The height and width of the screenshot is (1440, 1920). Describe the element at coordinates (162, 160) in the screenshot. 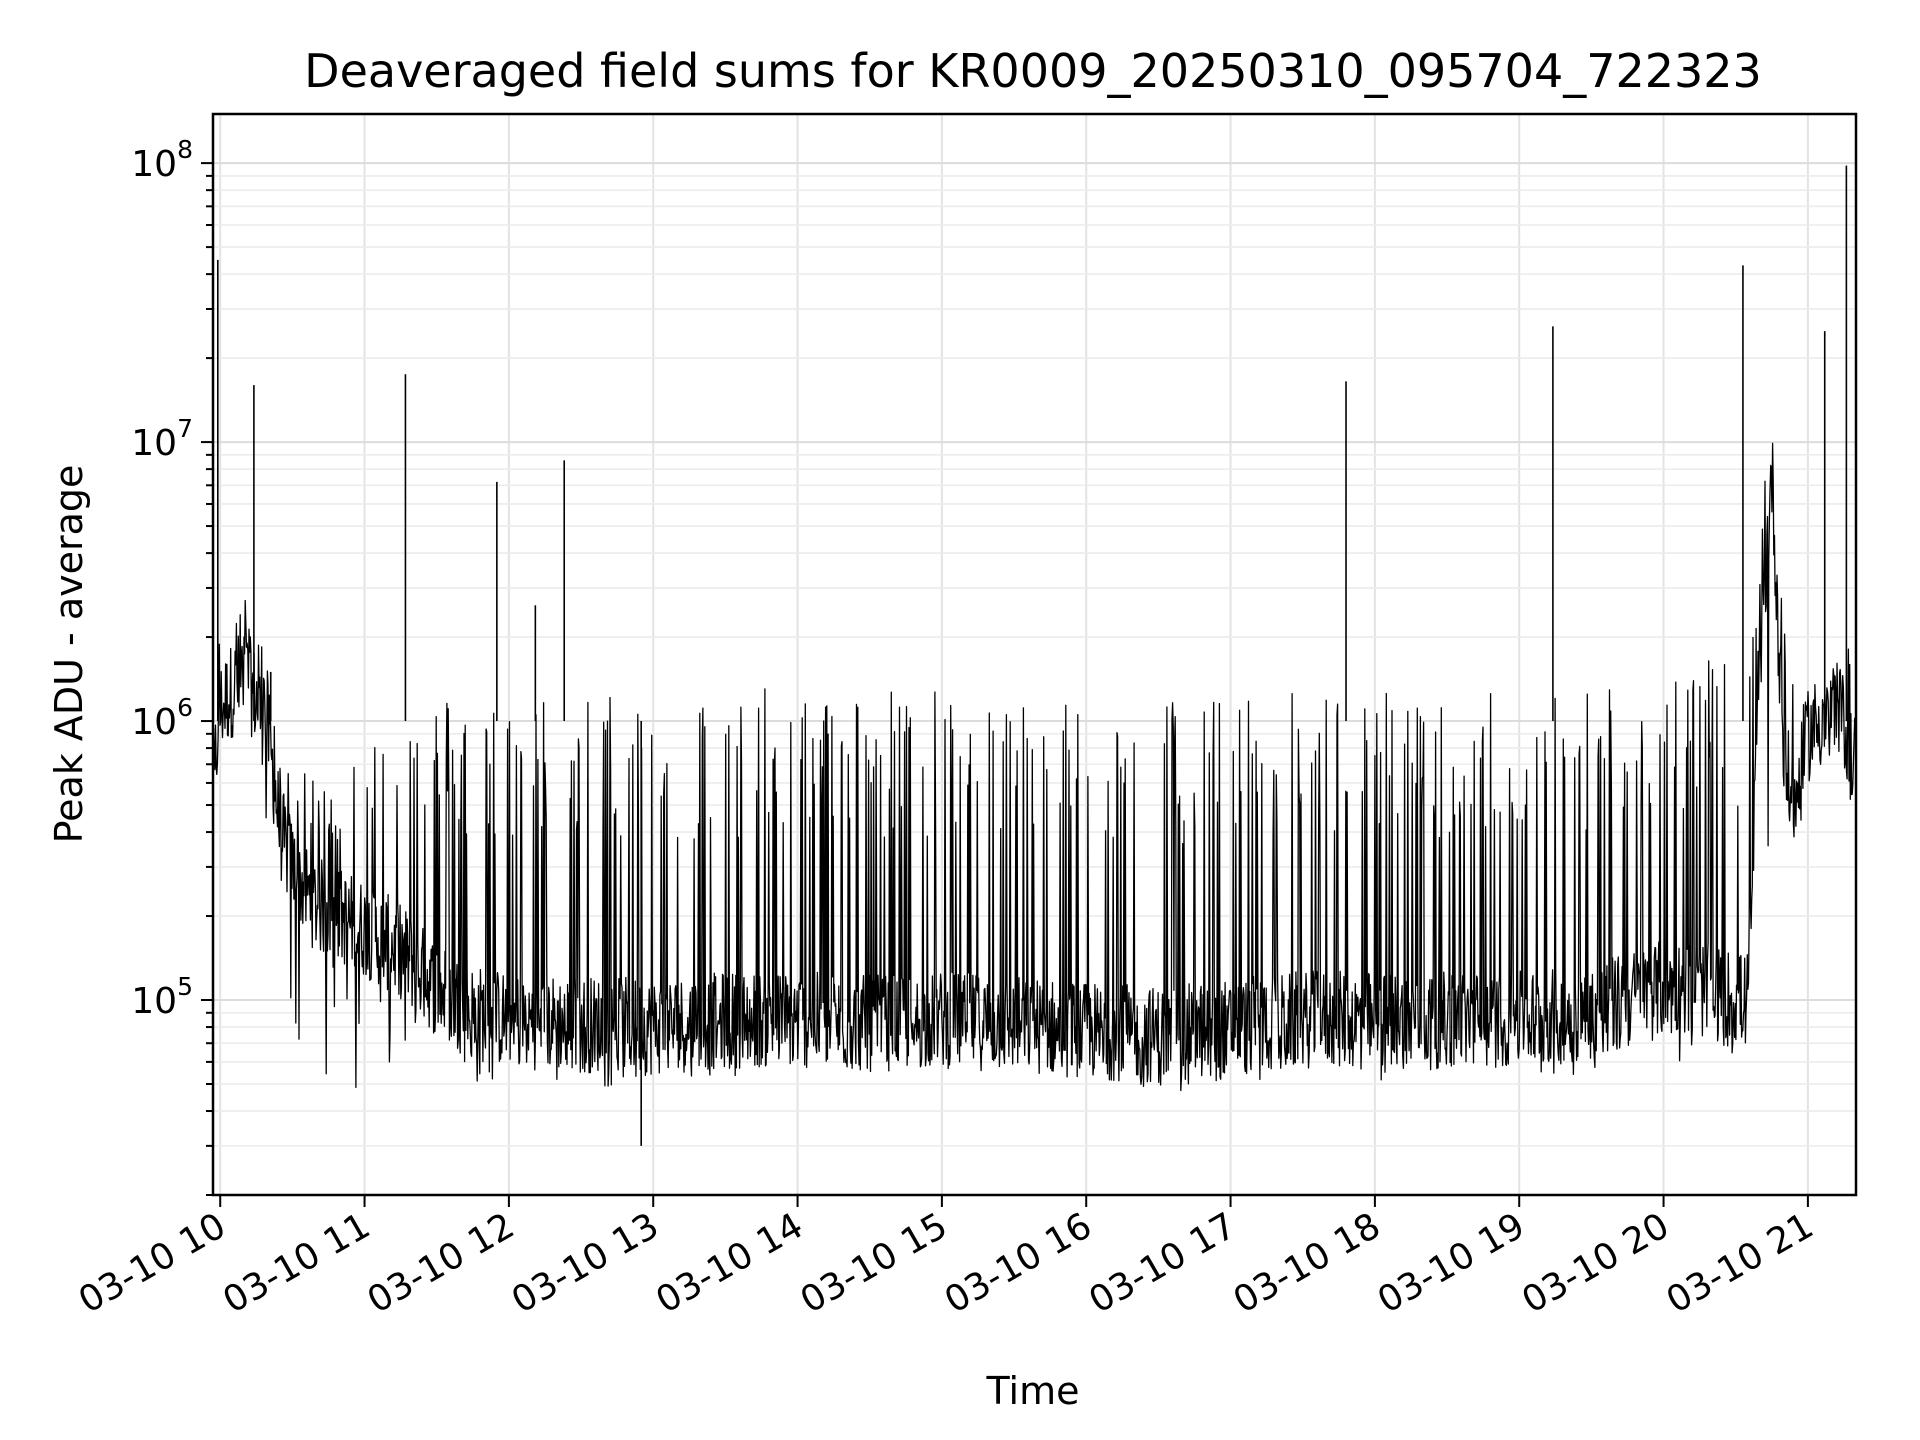

I see `y-tick-label: 10⁸` at that location.